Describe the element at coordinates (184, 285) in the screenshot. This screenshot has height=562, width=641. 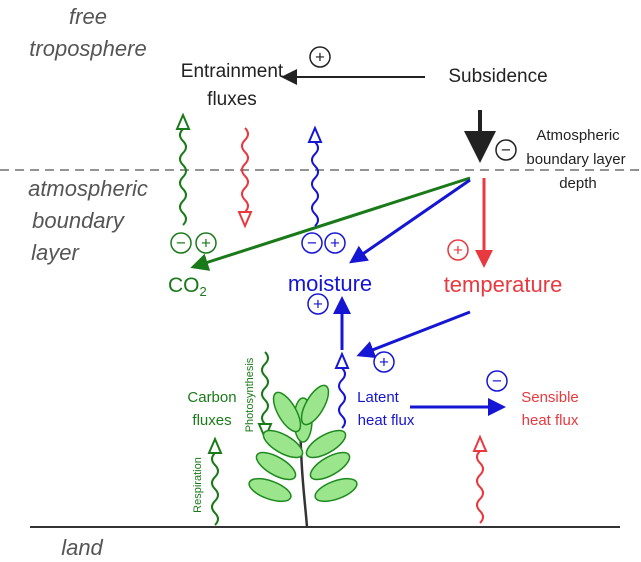
I see `co2-base: CO` at that location.